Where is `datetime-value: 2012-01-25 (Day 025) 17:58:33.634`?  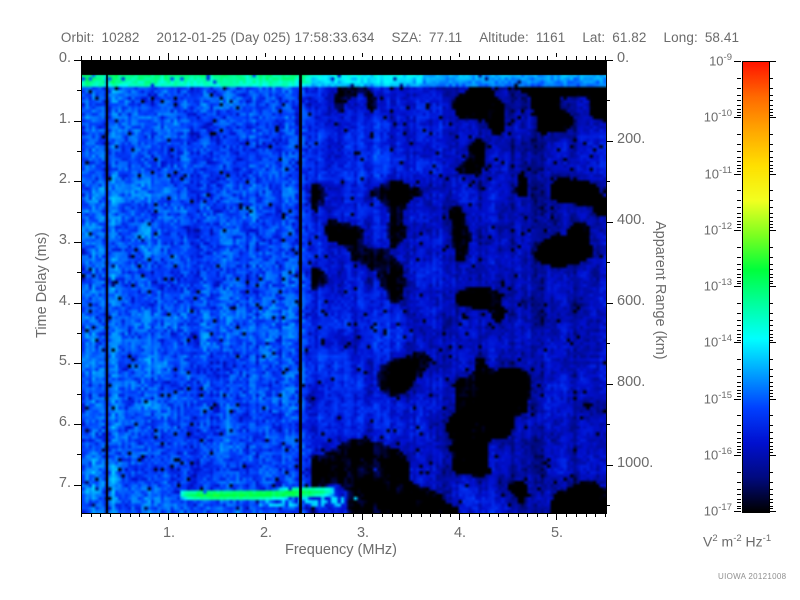
datetime-value: 2012-01-25 (Day 025) 17:58:33.634 is located at coordinates (265, 37).